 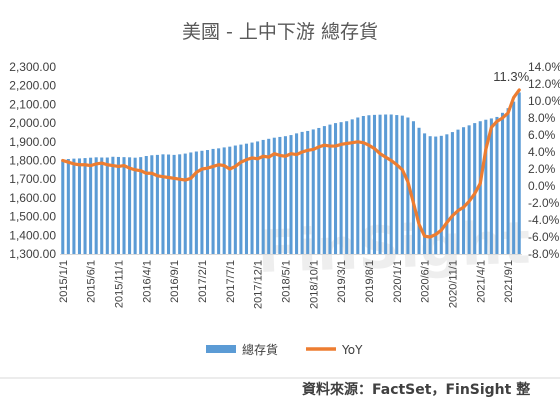 What do you see at coordinates (481, 281) in the screenshot?
I see `x-axis-tick-label: 2021/4/1` at bounding box center [481, 281].